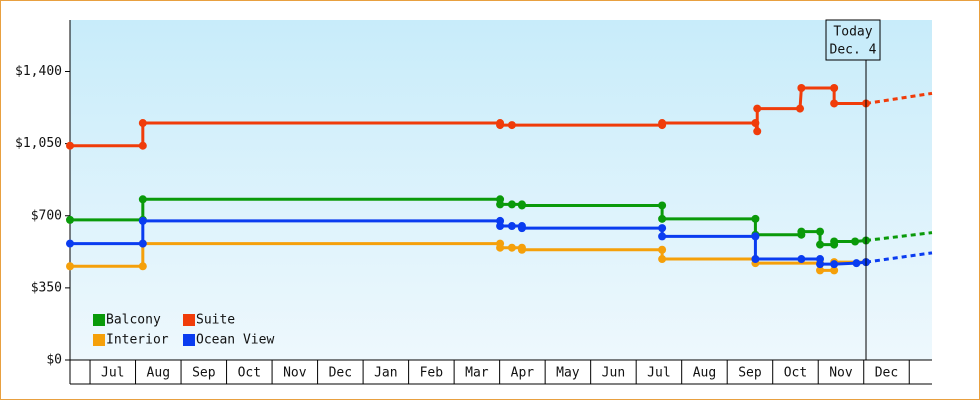 The width and height of the screenshot is (980, 400). I want to click on legend-label: Ocean View, so click(235, 340).